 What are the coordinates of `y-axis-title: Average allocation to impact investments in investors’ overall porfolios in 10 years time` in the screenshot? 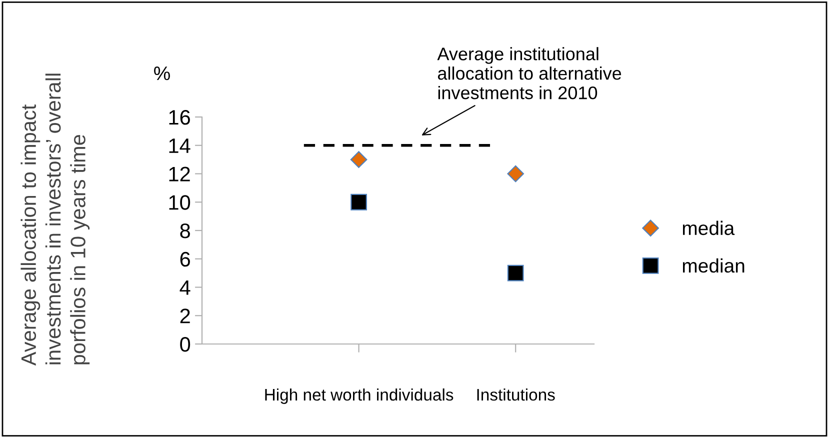 It's located at (55, 220).